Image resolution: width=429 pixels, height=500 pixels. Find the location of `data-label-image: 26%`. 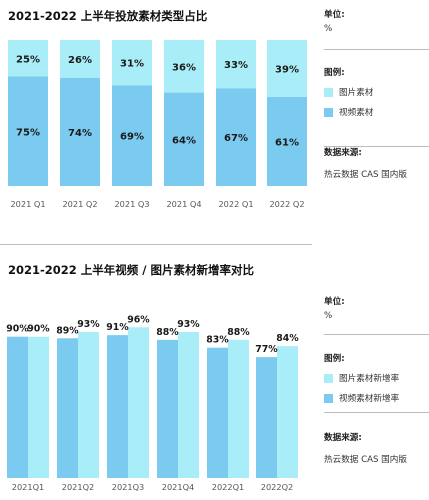

data-label-image: 26% is located at coordinates (80, 60).